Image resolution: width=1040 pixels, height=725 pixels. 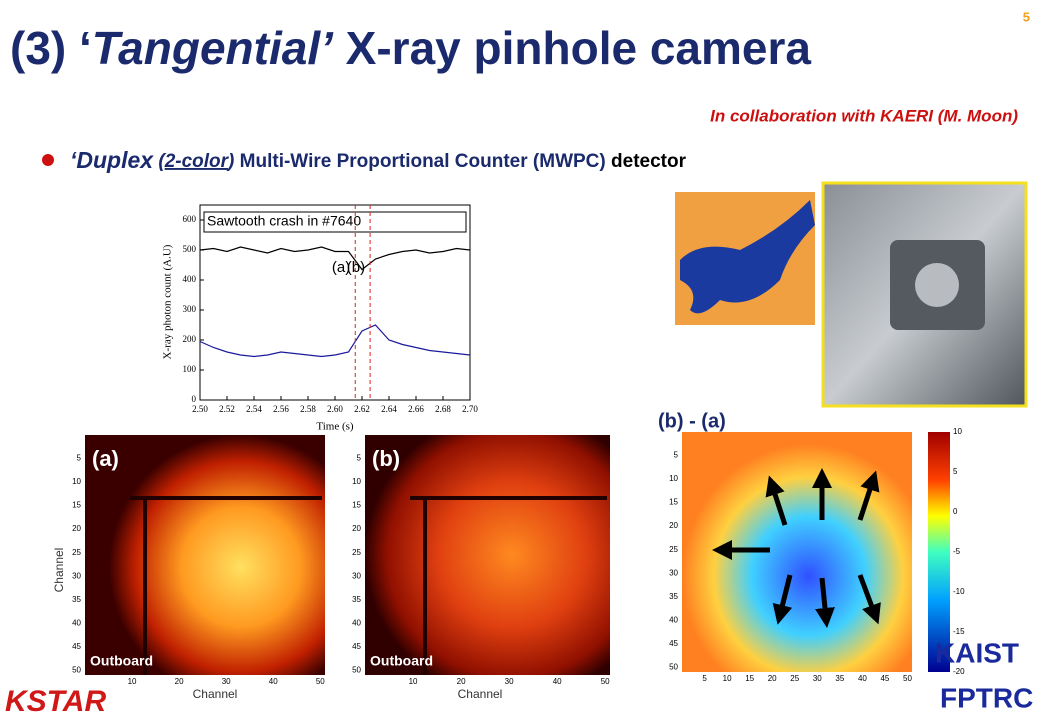 I want to click on photo-disk, so click(x=937, y=285).